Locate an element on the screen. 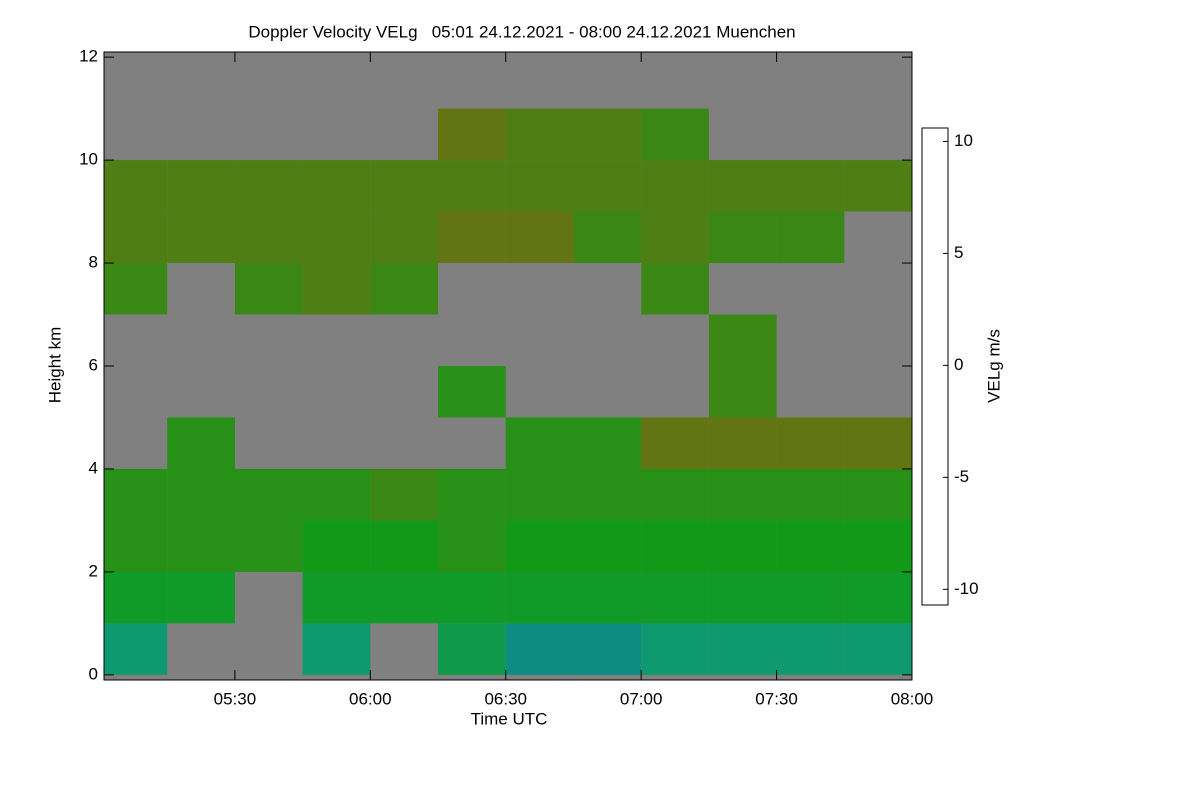 This screenshot has height=800, width=1200. x-axis-label: Time UTC is located at coordinates (509, 718).